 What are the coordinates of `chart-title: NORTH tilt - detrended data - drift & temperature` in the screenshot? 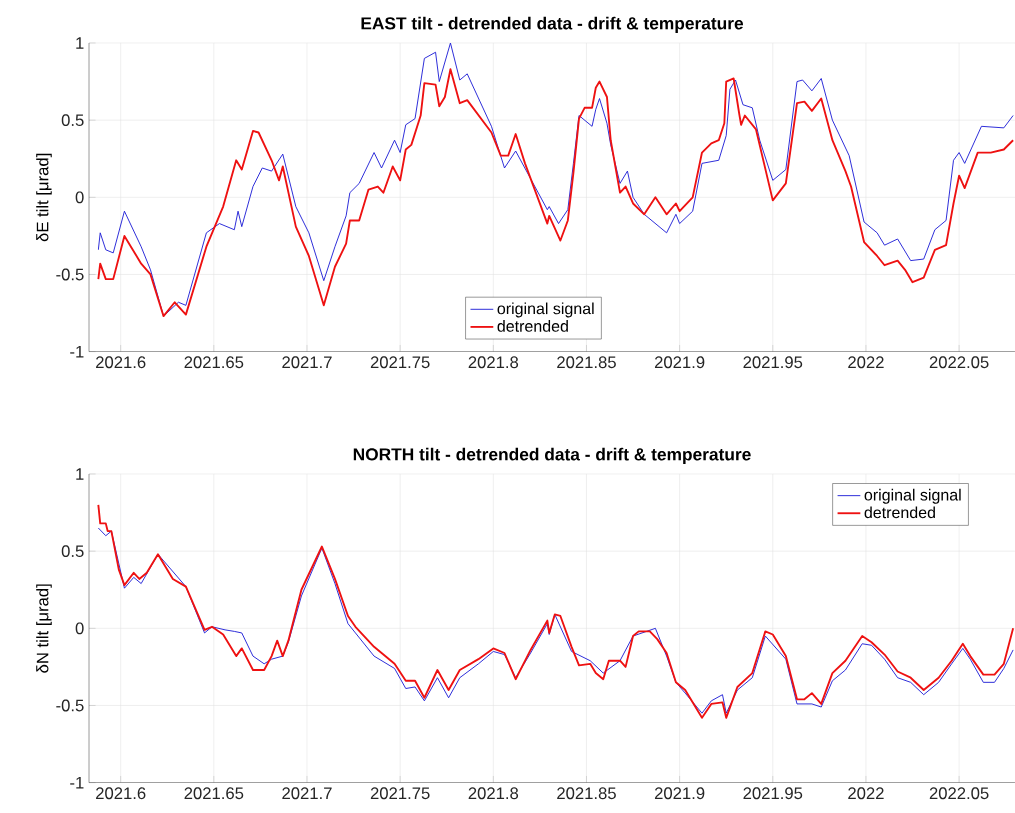 It's located at (552, 455).